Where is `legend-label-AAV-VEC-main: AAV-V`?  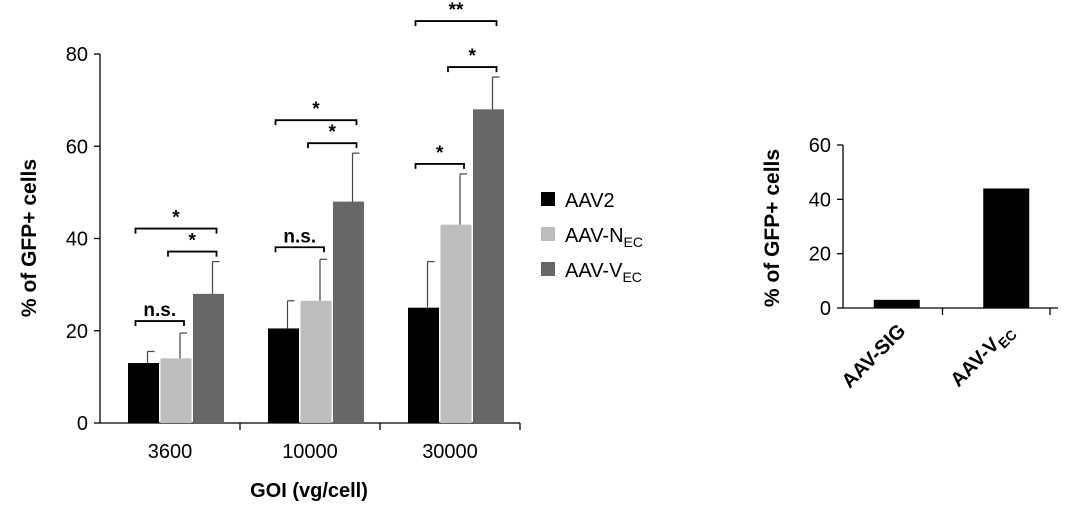
legend-label-AAV-VEC-main: AAV-V is located at coordinates (594, 271).